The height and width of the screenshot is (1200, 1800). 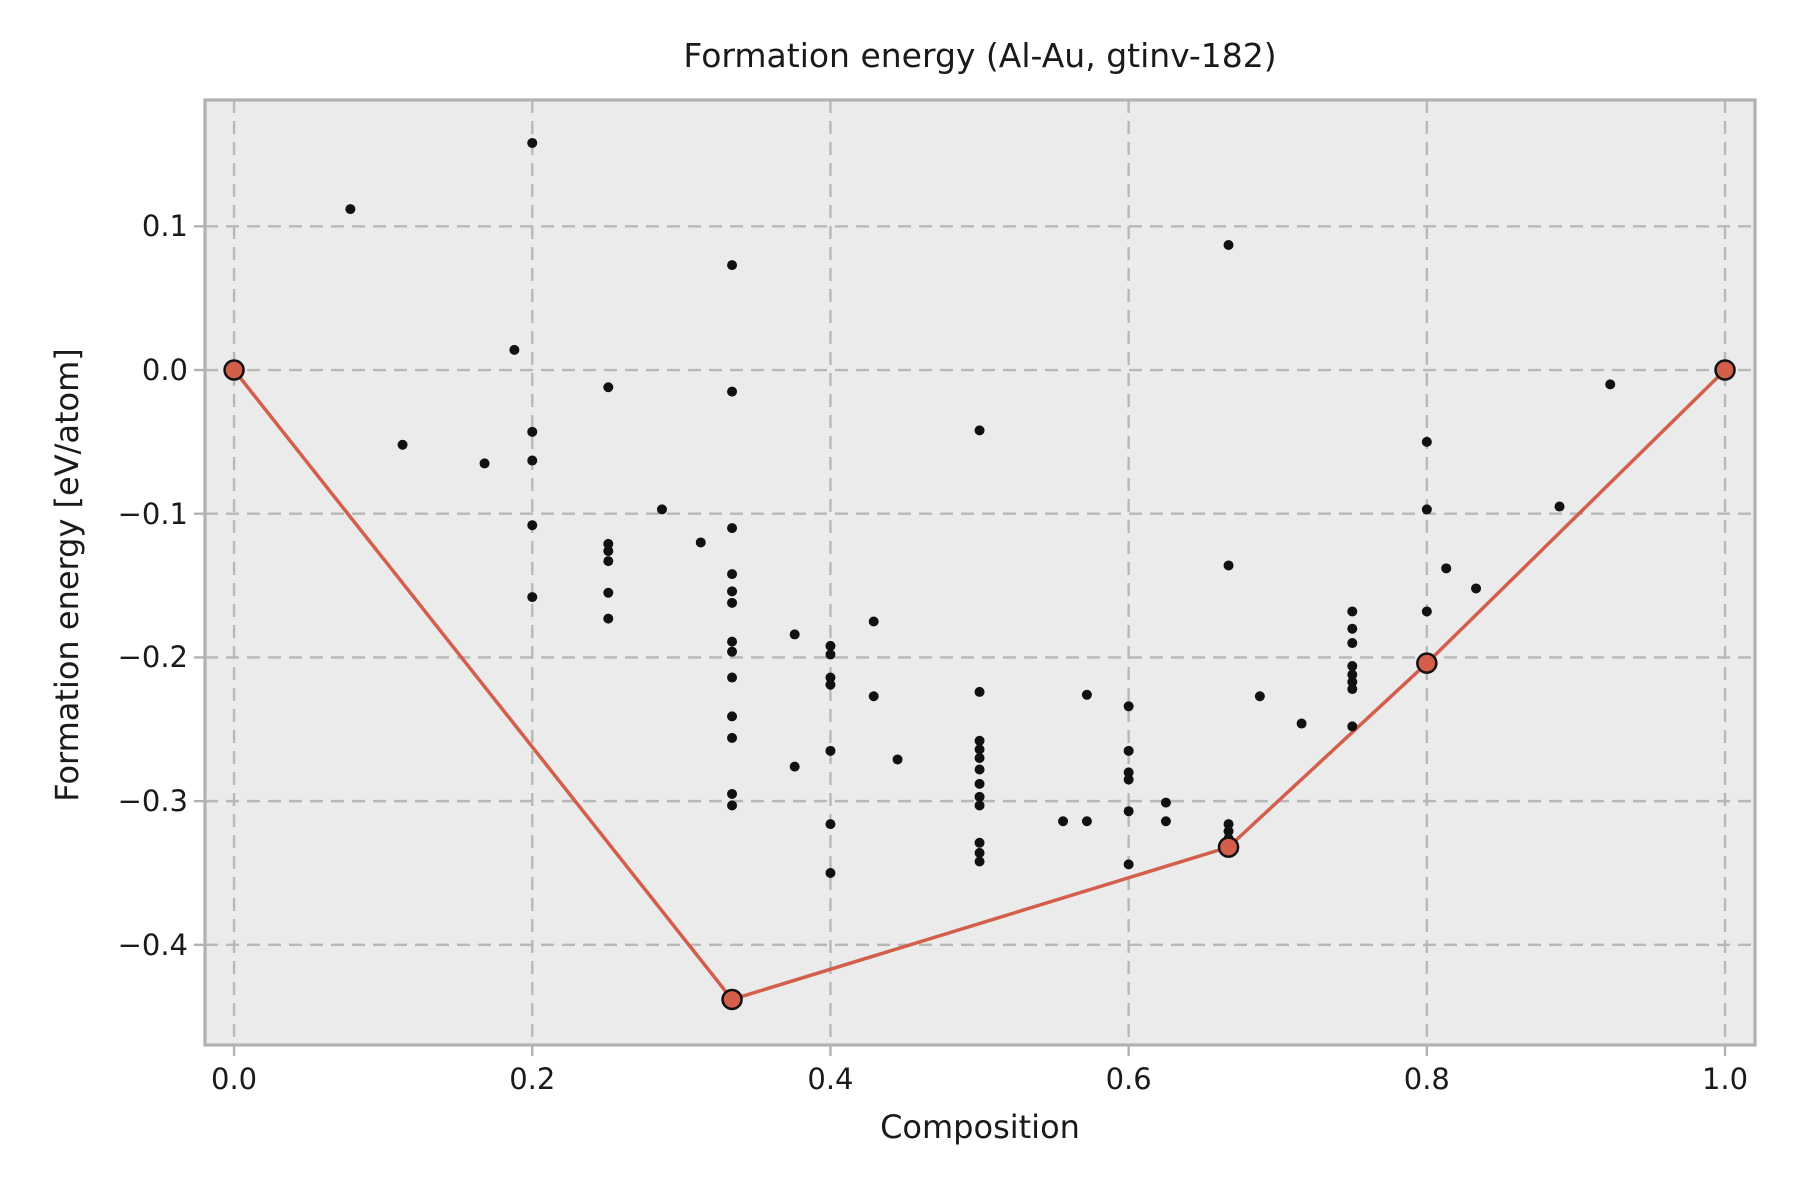 I want to click on x-tick-label: 0.4, so click(x=830, y=1079).